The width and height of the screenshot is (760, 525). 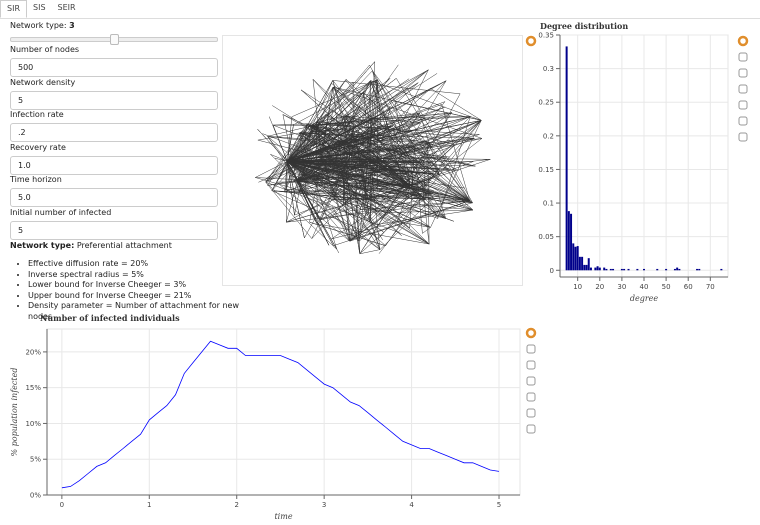 What do you see at coordinates (114, 165) in the screenshot?
I see `text-input: 1.0` at bounding box center [114, 165].